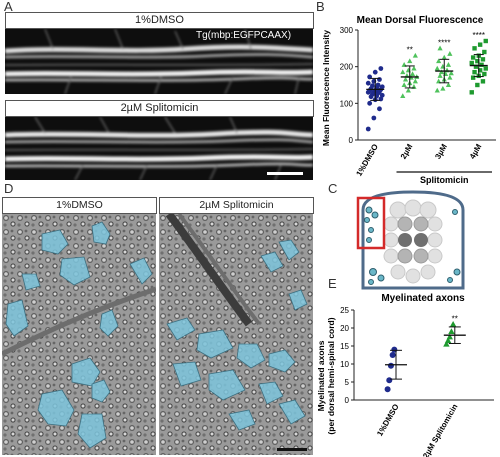 This screenshot has width=500, height=457. What do you see at coordinates (344, 310) in the screenshot?
I see `chart-e-y-tick-label: 25` at bounding box center [344, 310].